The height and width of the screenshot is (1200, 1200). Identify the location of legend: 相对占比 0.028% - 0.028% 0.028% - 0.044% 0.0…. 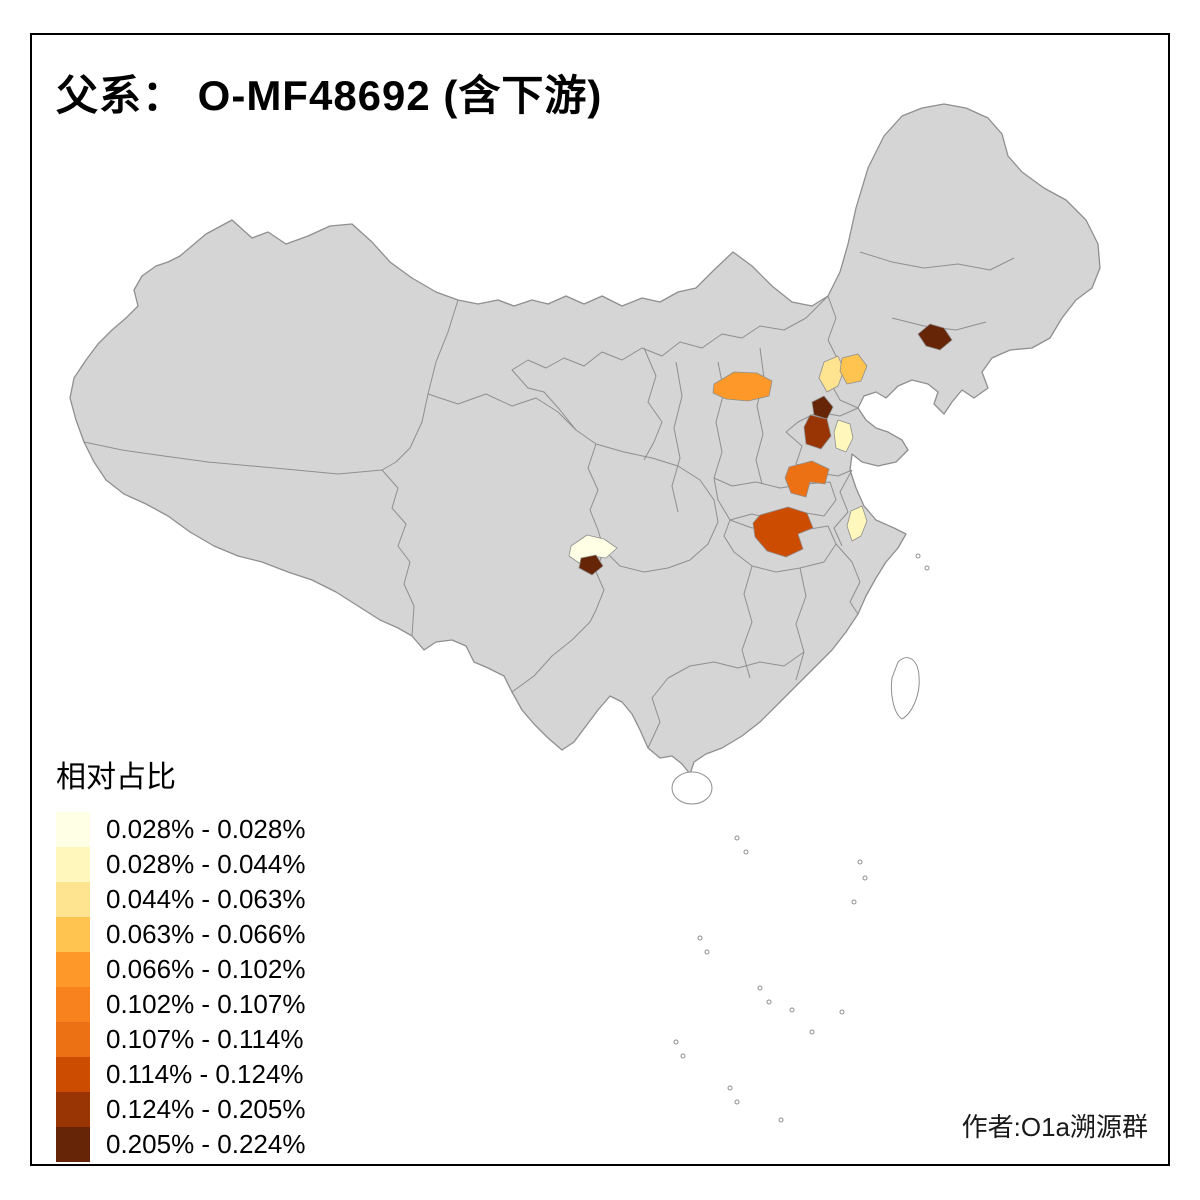
(221, 957).